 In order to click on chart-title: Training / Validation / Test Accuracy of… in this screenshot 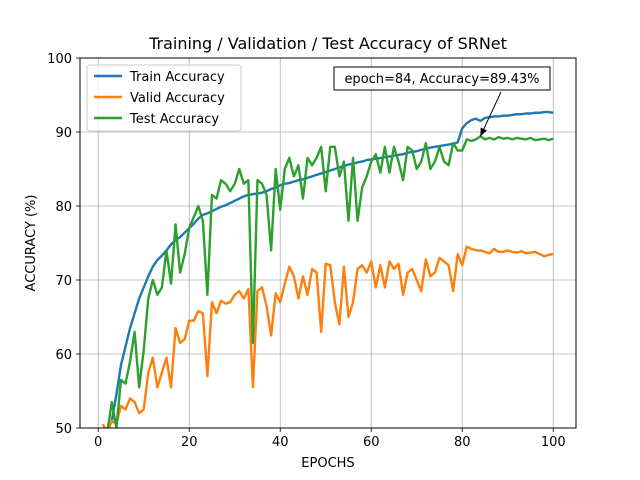, I will do `click(327, 43)`.